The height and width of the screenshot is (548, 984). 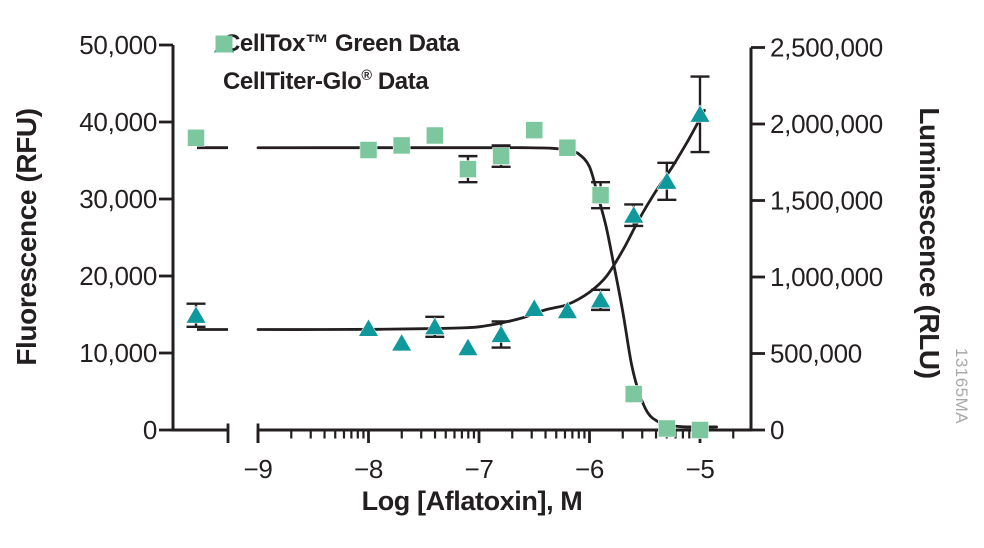 What do you see at coordinates (257, 469) in the screenshot?
I see `x-axis-tick-label: −9` at bounding box center [257, 469].